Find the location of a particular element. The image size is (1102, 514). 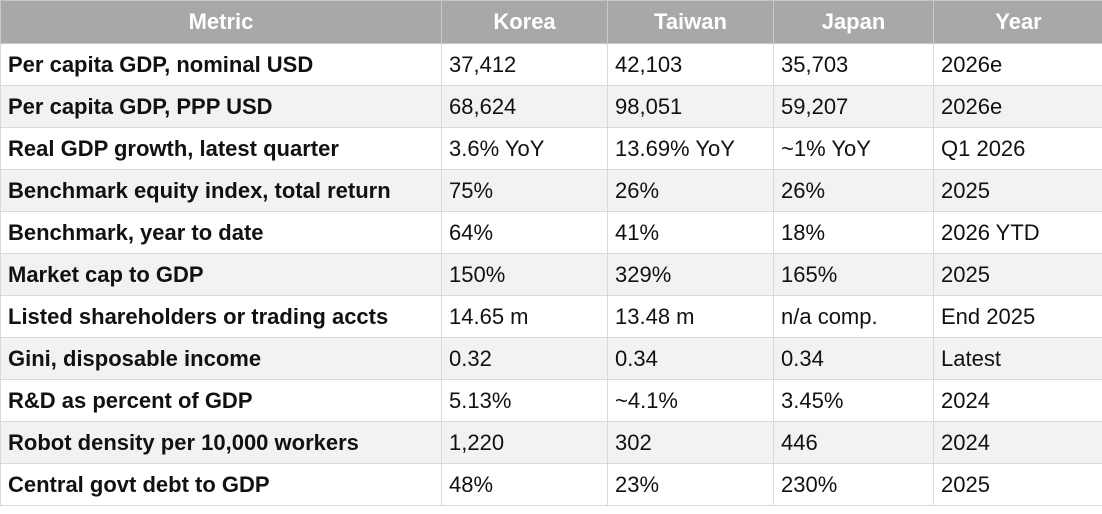

cell-korea: 68,624 is located at coordinates (524, 106).